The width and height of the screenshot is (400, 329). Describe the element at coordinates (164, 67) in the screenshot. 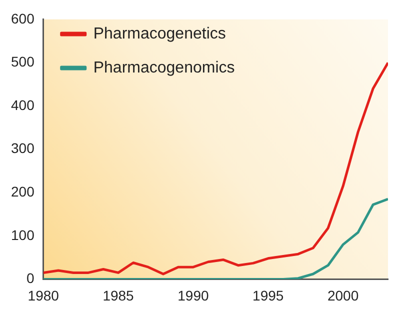

I see `legend-label: Pharmacogenomics` at that location.